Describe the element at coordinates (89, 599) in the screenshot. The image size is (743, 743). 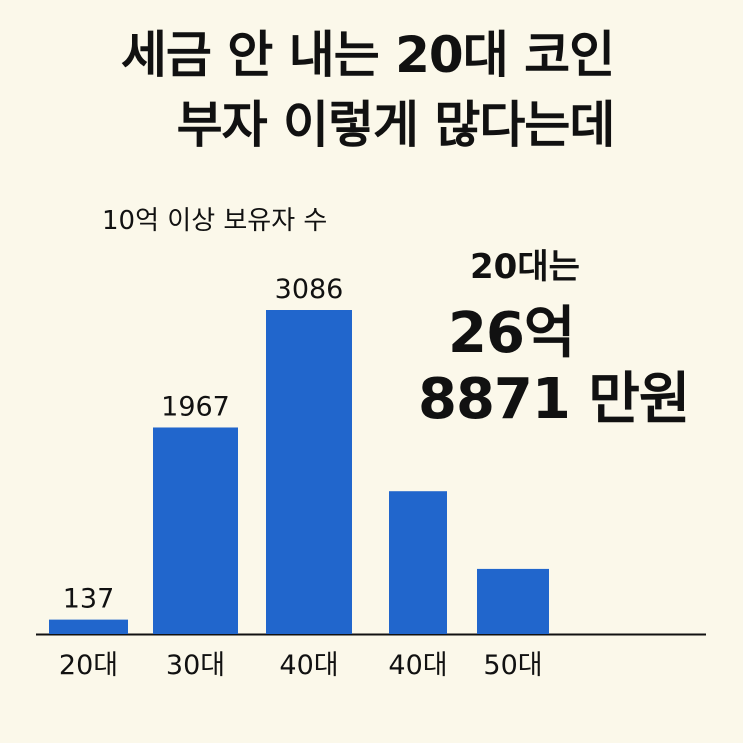
I see `data-label-1: 137` at that location.